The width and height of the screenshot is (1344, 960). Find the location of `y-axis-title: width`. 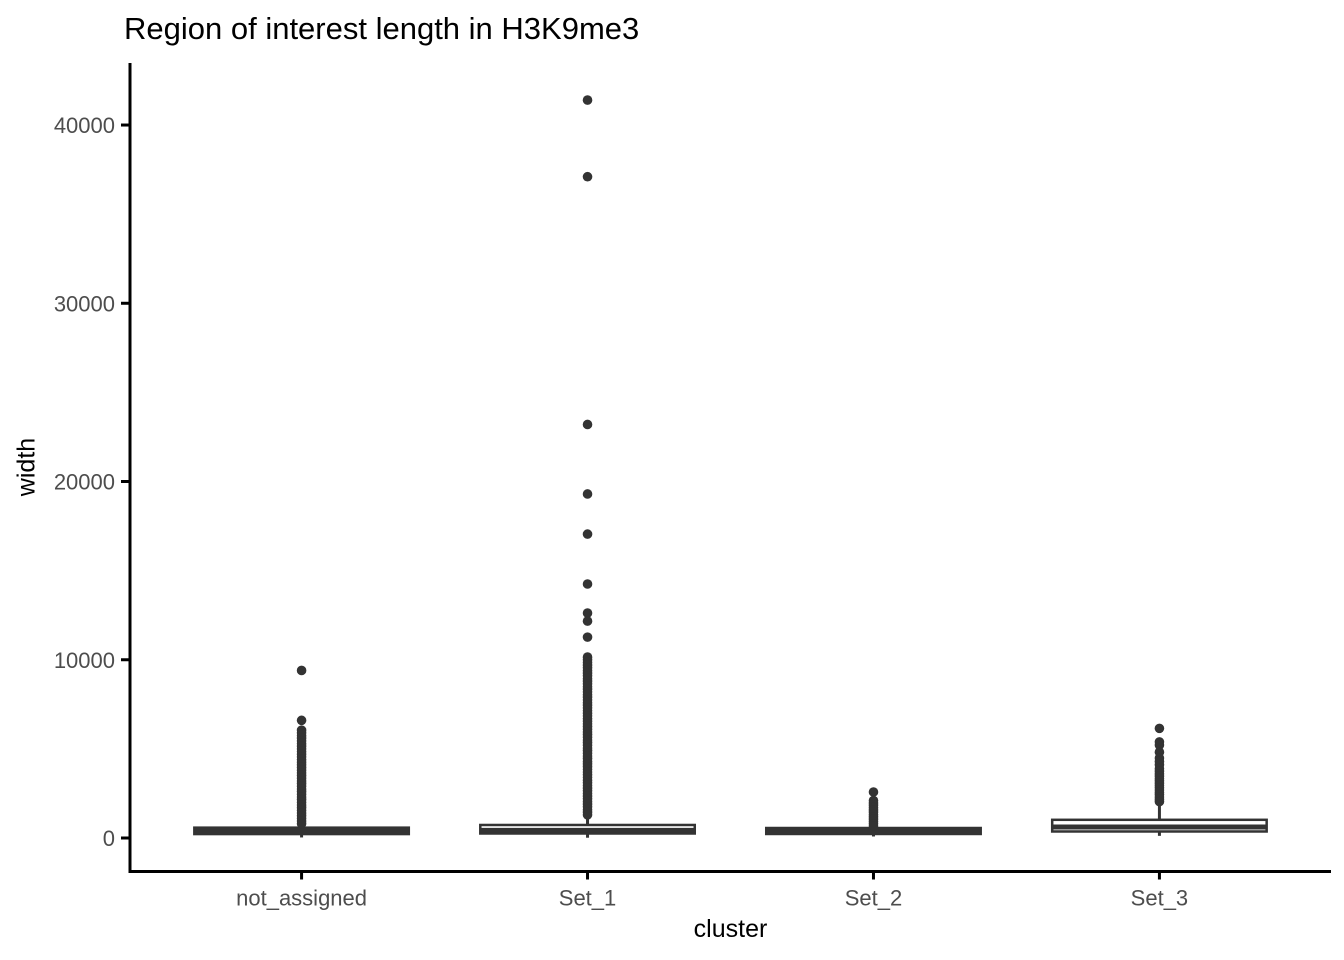

y-axis-title: width is located at coordinates (26, 467).